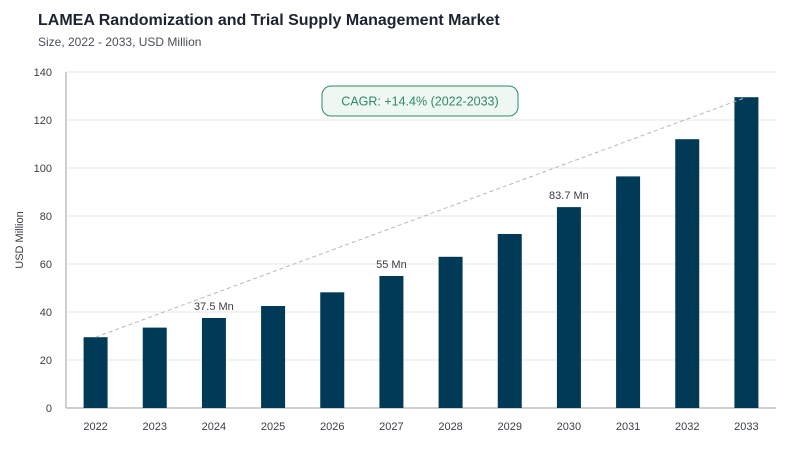  What do you see at coordinates (687, 427) in the screenshot?
I see `x-tick-label: 2032` at bounding box center [687, 427].